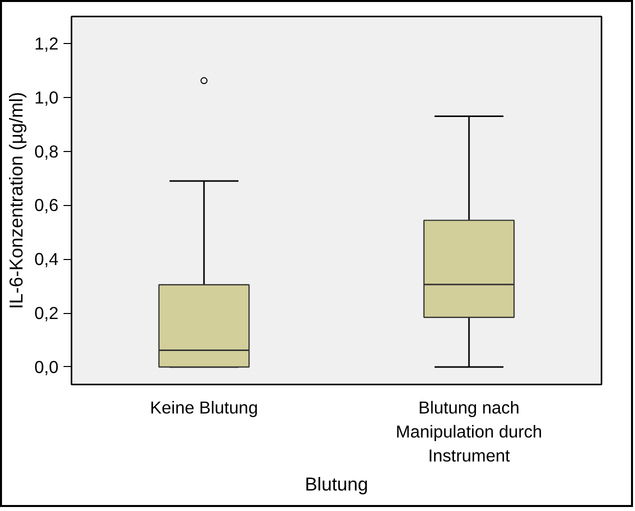 This screenshot has width=635, height=511. Describe the element at coordinates (46, 313) in the screenshot. I see `y-tick-label: 0,2` at that location.